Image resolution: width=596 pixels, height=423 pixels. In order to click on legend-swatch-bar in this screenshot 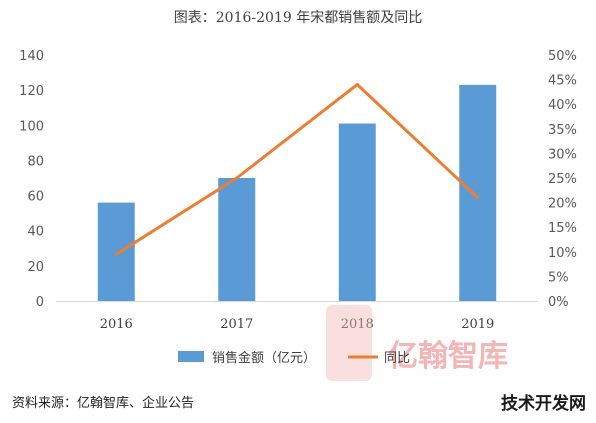, I will do `click(191, 356)`.